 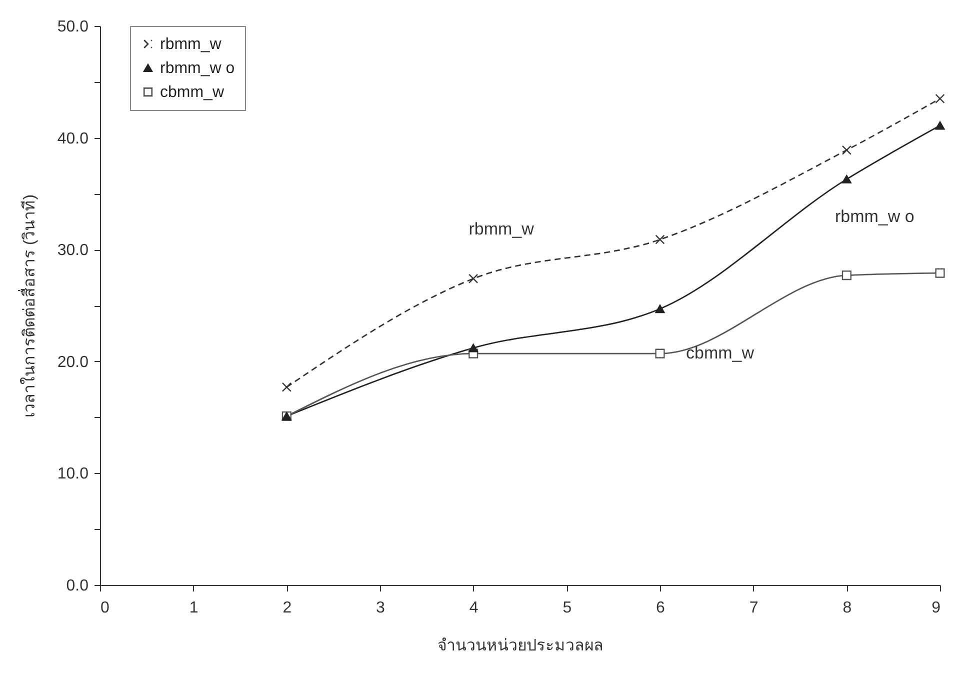 I want to click on annotation: rbmm_w, so click(x=501, y=229).